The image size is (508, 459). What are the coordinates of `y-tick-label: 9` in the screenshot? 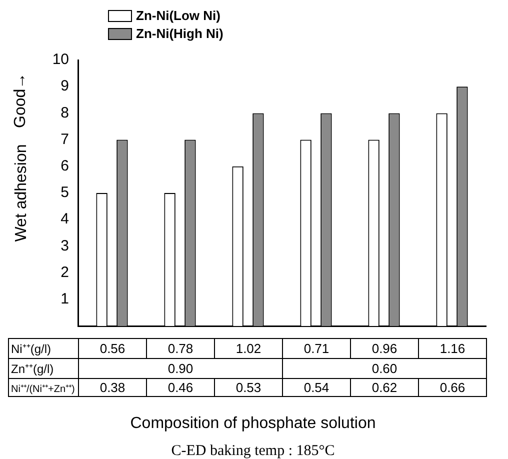 It's located at (64, 86).